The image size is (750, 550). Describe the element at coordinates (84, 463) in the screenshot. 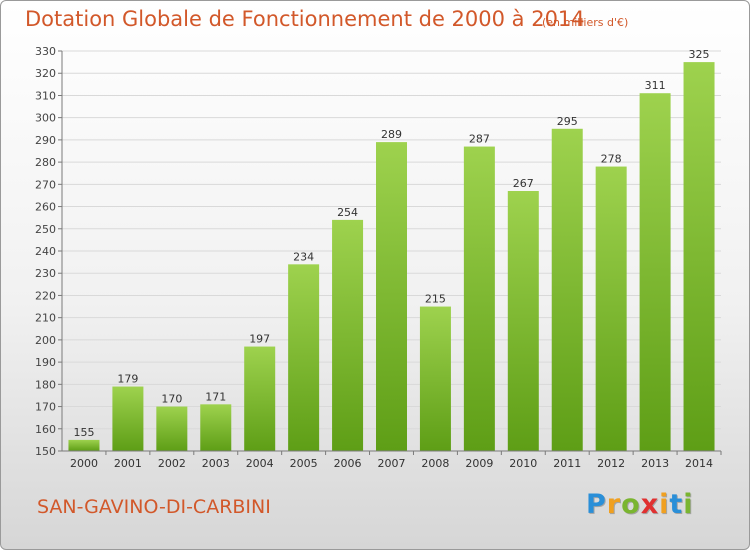

I see `x-tick-label: 2000` at that location.